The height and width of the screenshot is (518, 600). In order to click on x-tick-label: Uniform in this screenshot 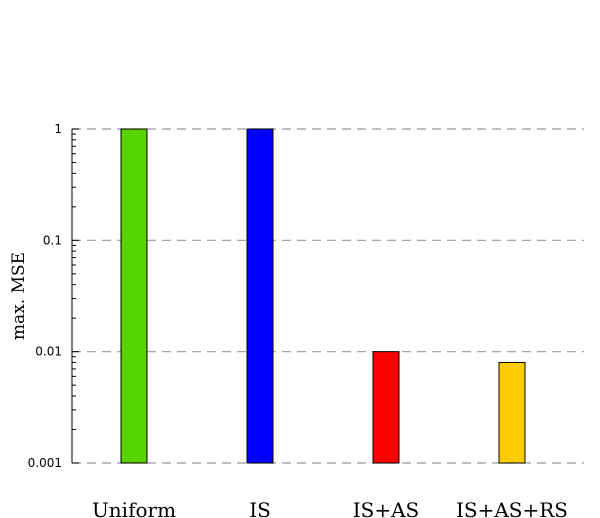, I will do `click(134, 508)`.